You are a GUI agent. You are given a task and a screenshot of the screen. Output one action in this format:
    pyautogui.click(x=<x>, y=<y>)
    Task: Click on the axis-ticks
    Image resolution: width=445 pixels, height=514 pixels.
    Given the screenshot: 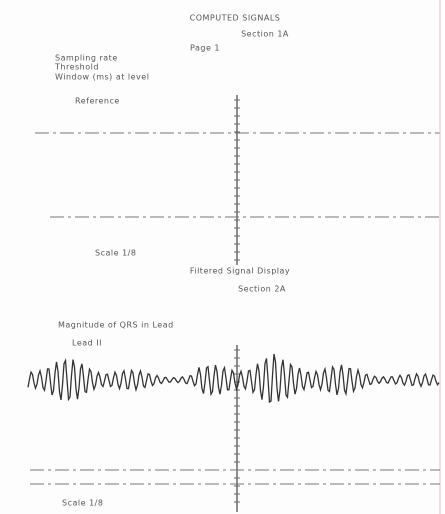 What is the action you would take?
    pyautogui.click(x=237, y=180)
    